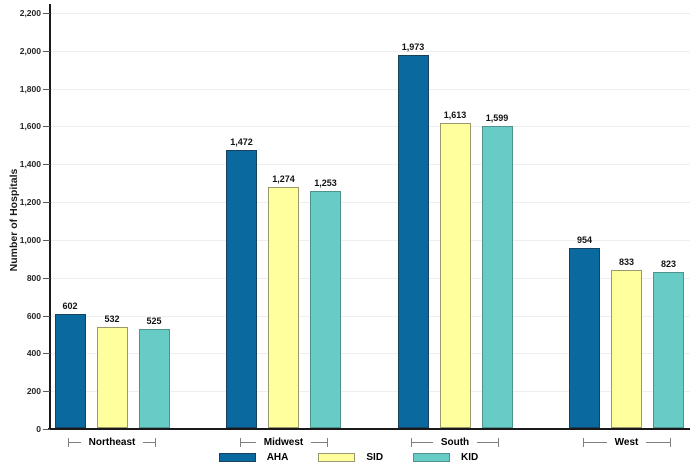 The width and height of the screenshot is (697, 465). What do you see at coordinates (668, 350) in the screenshot?
I see `bar-kid-west` at bounding box center [668, 350].